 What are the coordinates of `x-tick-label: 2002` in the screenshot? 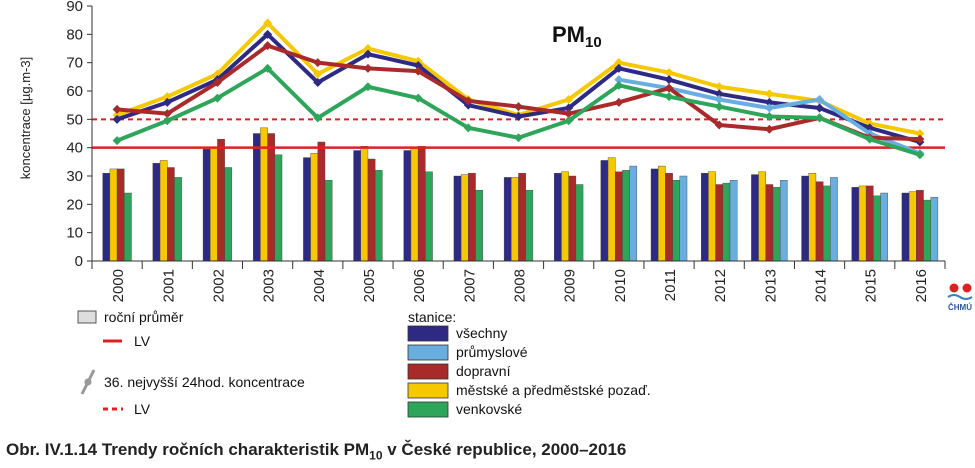 It's located at (218, 285).